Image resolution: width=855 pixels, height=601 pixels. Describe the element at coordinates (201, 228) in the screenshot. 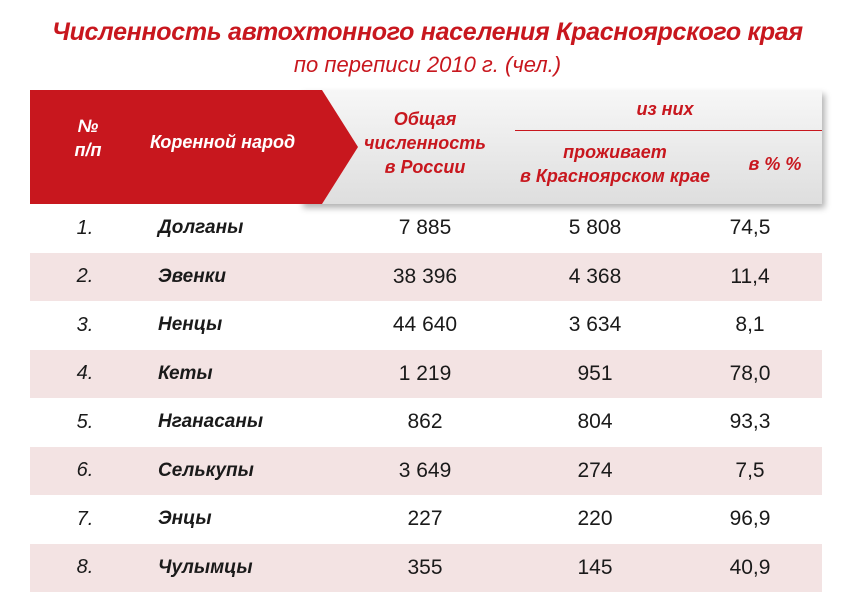

I see `row-people-name: Долганы` at that location.